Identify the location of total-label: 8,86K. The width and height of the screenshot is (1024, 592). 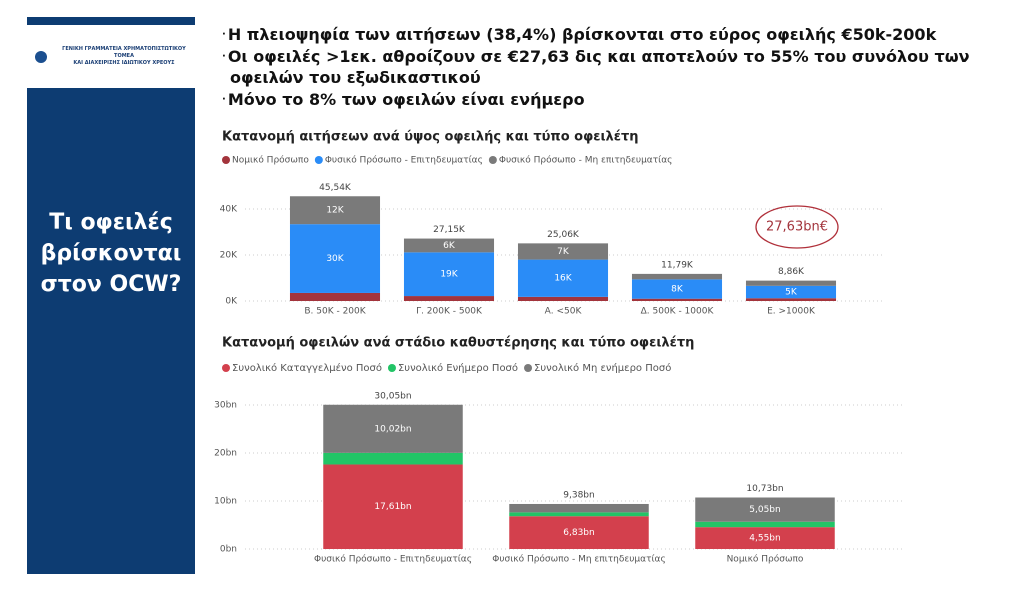
(791, 272).